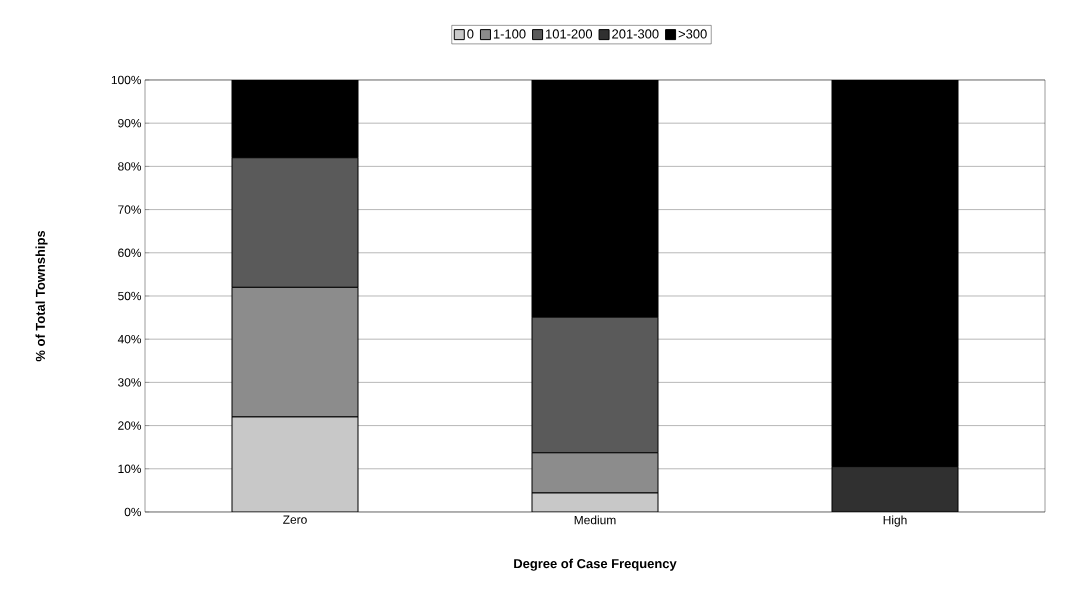 Image resolution: width=1078 pixels, height=601 pixels. What do you see at coordinates (470, 34) in the screenshot?
I see `legend-label: 0` at bounding box center [470, 34].